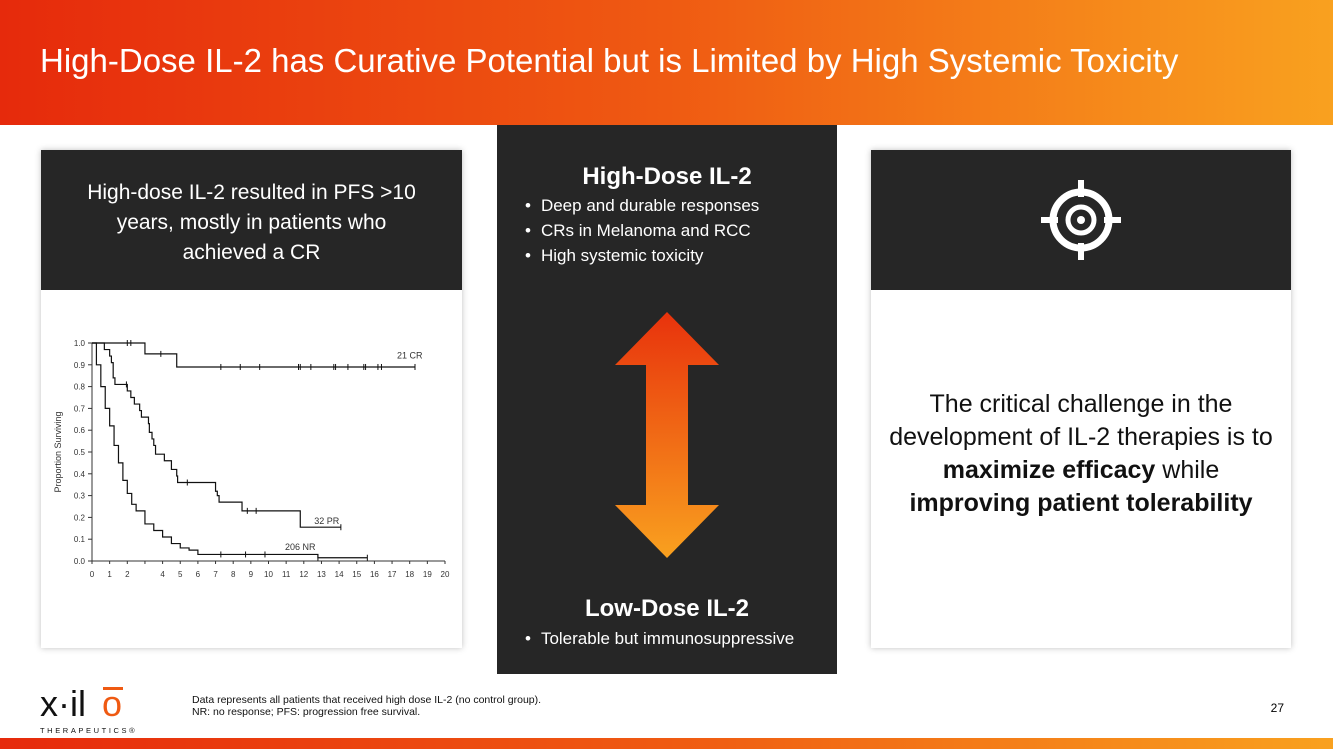 The height and width of the screenshot is (749, 1333). What do you see at coordinates (1049, 470) in the screenshot?
I see `emphasis: maximize efficacy` at bounding box center [1049, 470].